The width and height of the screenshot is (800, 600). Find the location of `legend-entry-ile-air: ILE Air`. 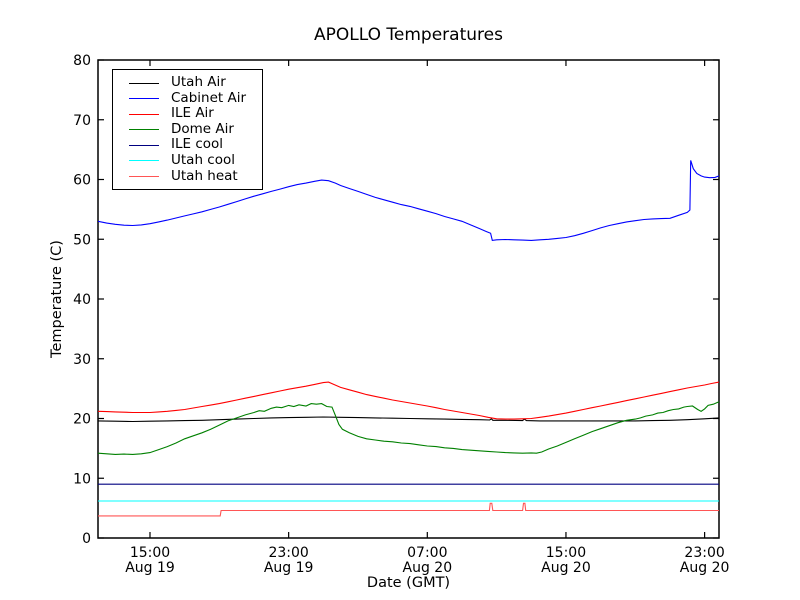

legend-entry-ile-air: ILE Air is located at coordinates (187, 114).